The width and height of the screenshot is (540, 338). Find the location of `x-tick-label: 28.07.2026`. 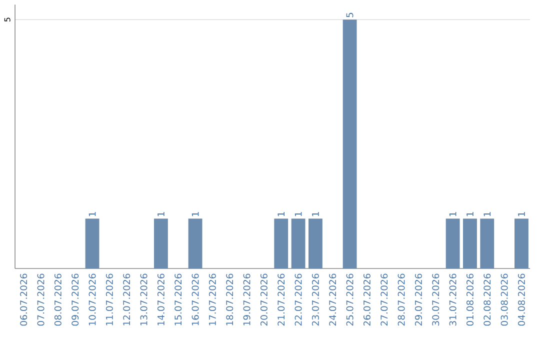

x-tick-label: 28.07.2026 is located at coordinates (401, 300).